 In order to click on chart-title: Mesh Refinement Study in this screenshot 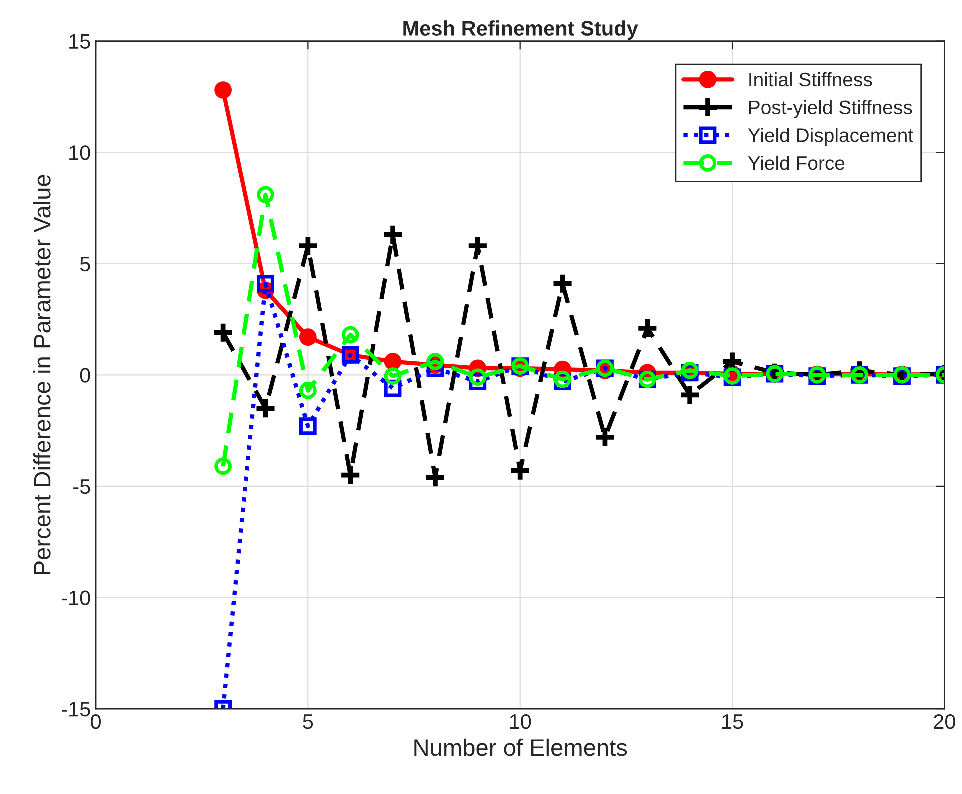, I will do `click(521, 30)`.